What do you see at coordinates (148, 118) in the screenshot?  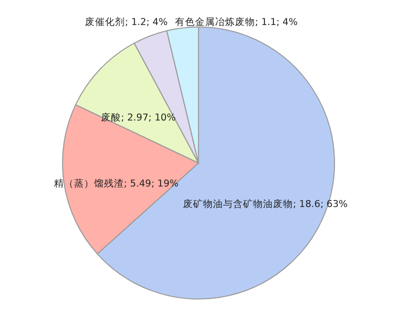 I see `data-label: ; 2.97; 10%` at bounding box center [148, 118].